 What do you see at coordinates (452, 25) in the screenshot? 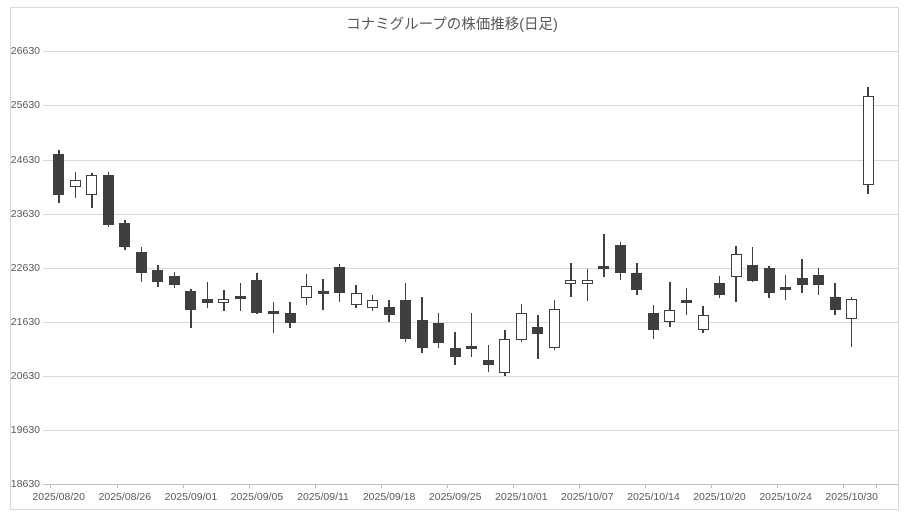
I see `chart-title: コナミグループの株価推移(日足)` at bounding box center [452, 25].